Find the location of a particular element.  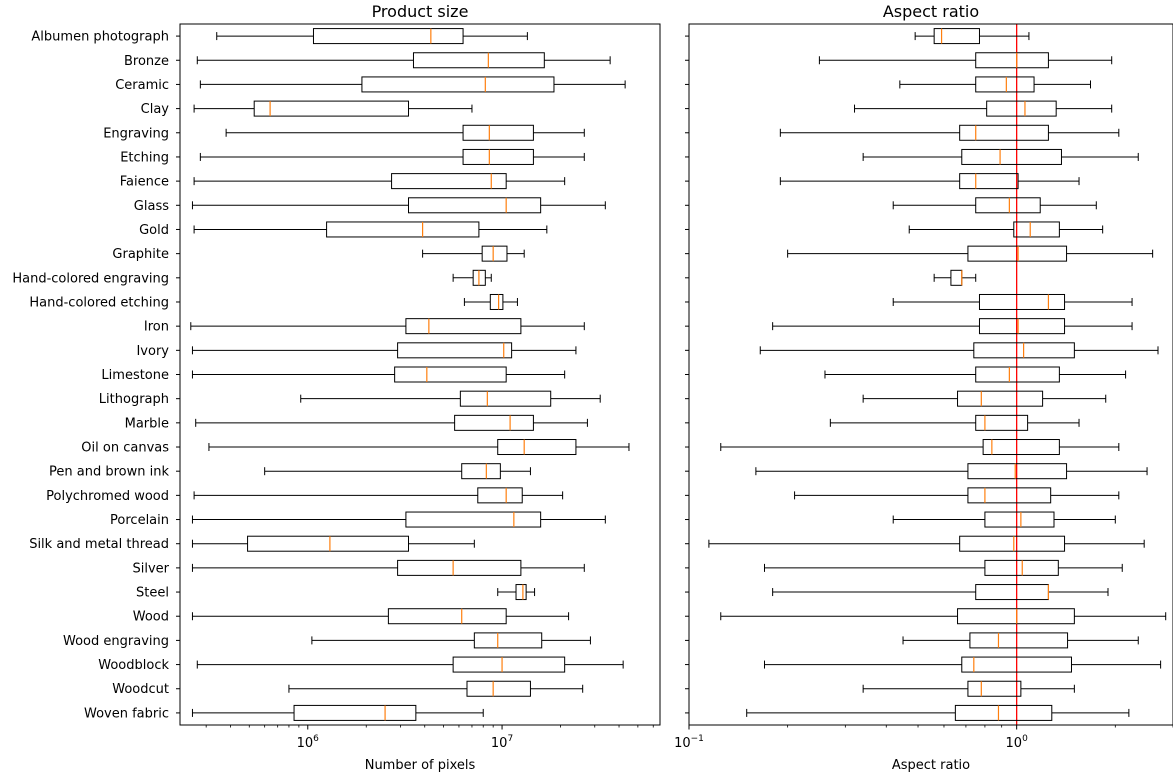

x-tick-label: 106 is located at coordinates (308, 742).